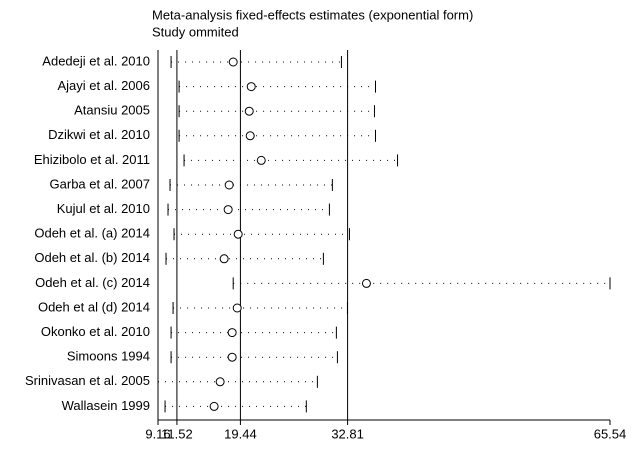 This screenshot has width=639, height=456. Describe the element at coordinates (103, 208) in the screenshot. I see `y-tick-label: Kujul et al. 2010` at that location.